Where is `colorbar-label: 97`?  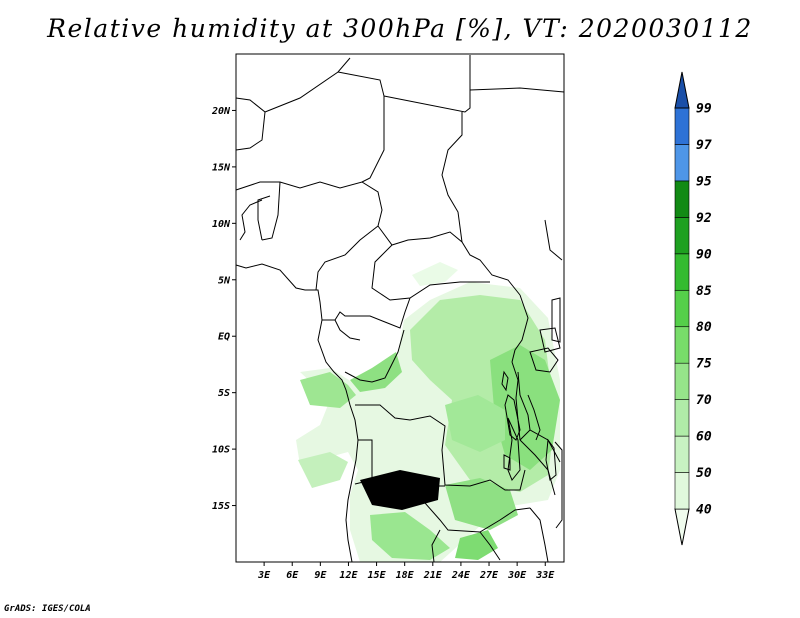 colorbar-label: 97 is located at coordinates (704, 145).